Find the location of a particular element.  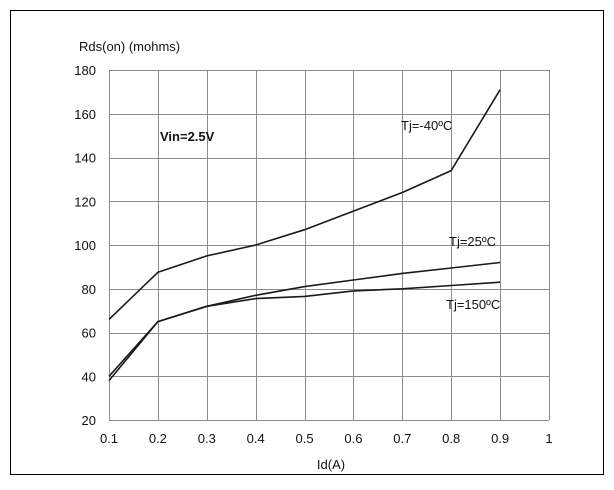

y-tick-label: 120 is located at coordinates (85, 201).